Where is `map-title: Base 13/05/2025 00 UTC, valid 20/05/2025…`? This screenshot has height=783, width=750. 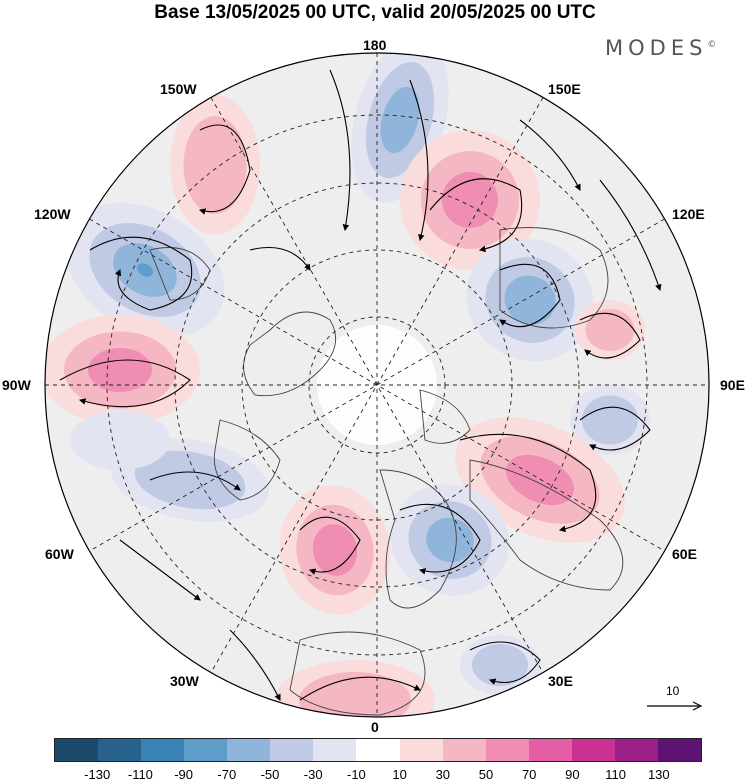
map-title: Base 13/05/2025 00 UTC, valid 20/05/2025… is located at coordinates (375, 12).